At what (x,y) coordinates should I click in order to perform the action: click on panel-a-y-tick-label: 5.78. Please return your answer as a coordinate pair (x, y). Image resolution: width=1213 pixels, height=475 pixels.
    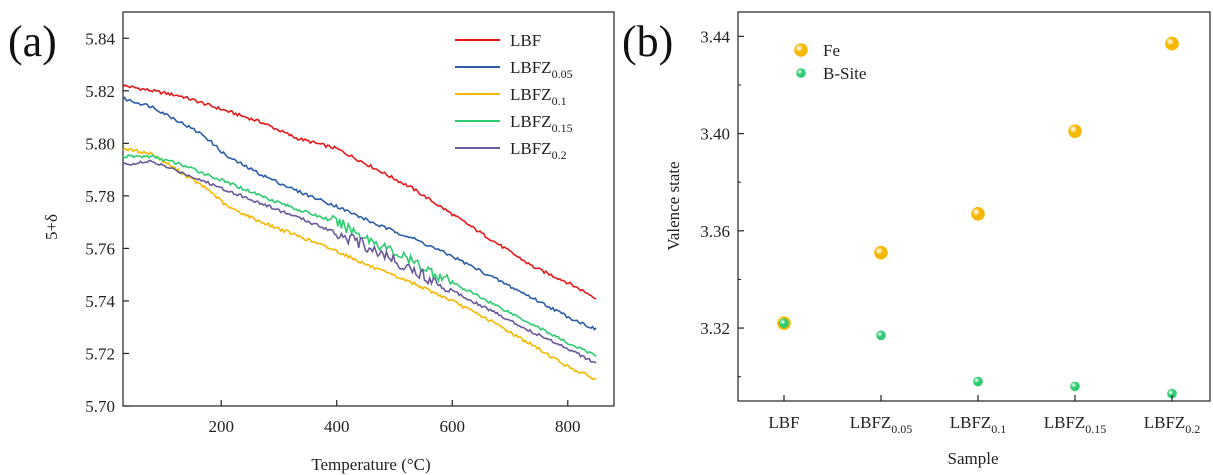
    Looking at the image, I should click on (100, 196).